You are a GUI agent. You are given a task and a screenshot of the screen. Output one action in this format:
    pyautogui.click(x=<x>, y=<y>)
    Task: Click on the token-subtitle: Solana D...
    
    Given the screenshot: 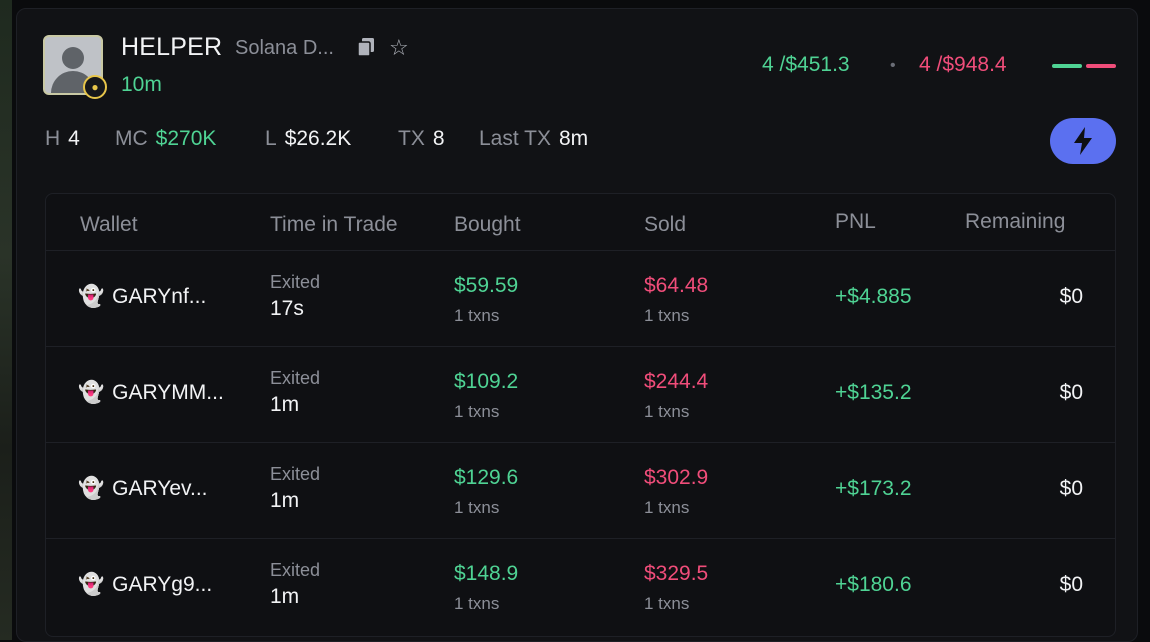 What is the action you would take?
    pyautogui.click(x=284, y=48)
    